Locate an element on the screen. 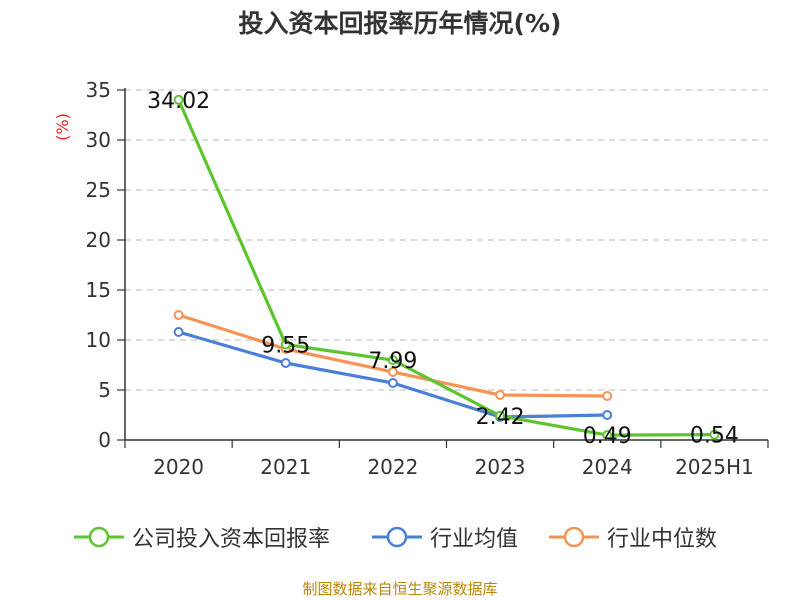 Image resolution: width=800 pixels, height=600 pixels. x-tick-label: 2021 is located at coordinates (285, 467).